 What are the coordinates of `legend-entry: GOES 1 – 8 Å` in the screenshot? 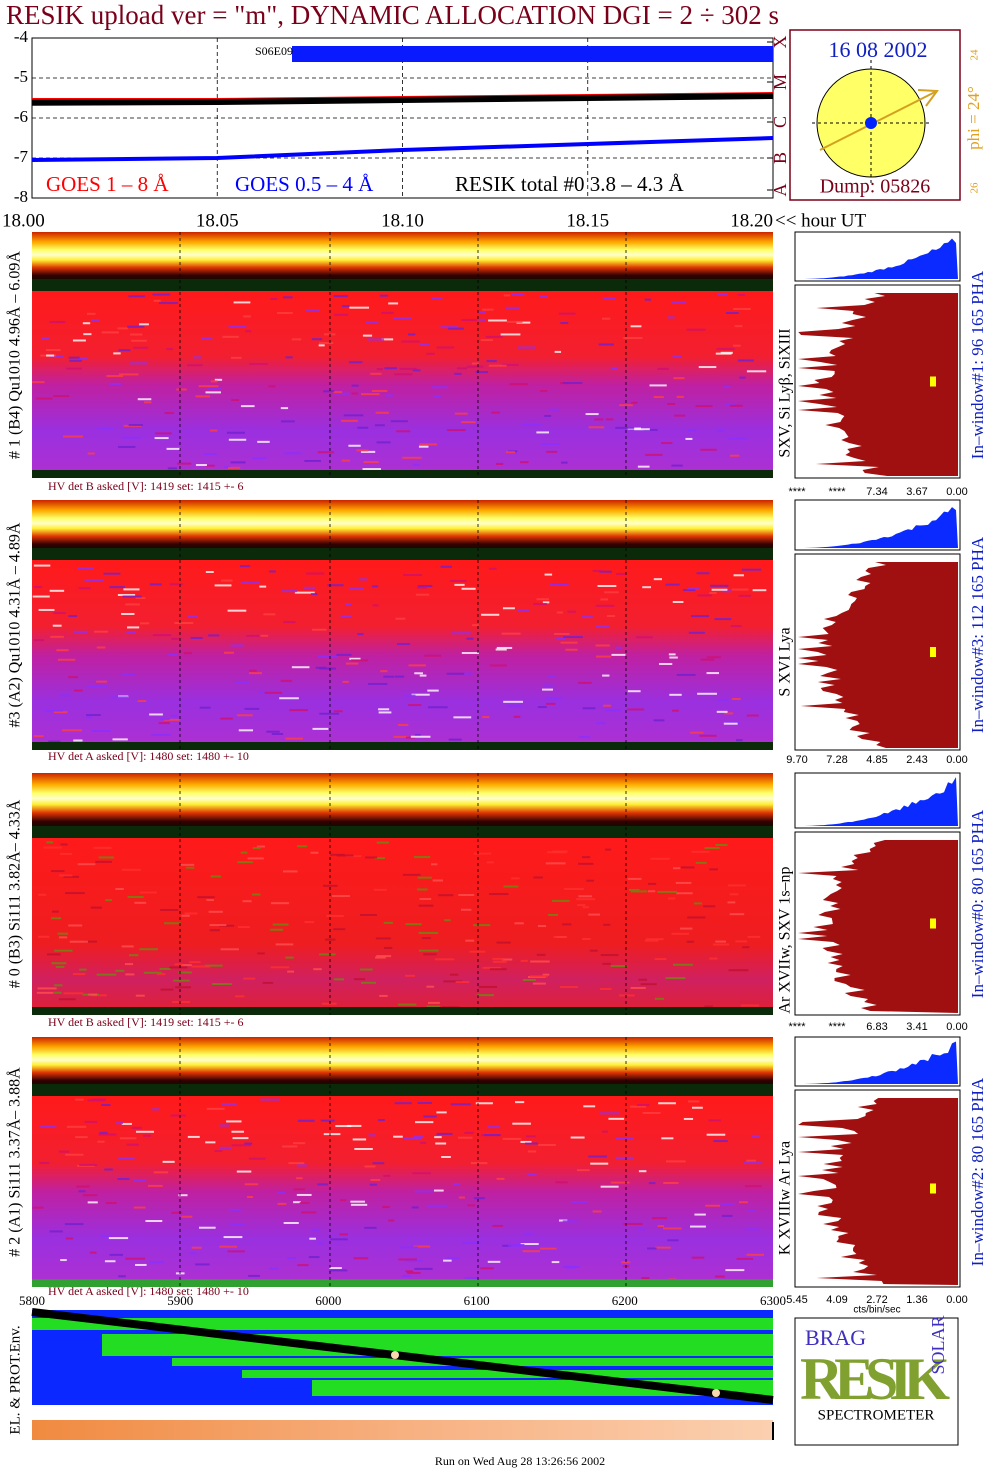 It's located at (107, 184).